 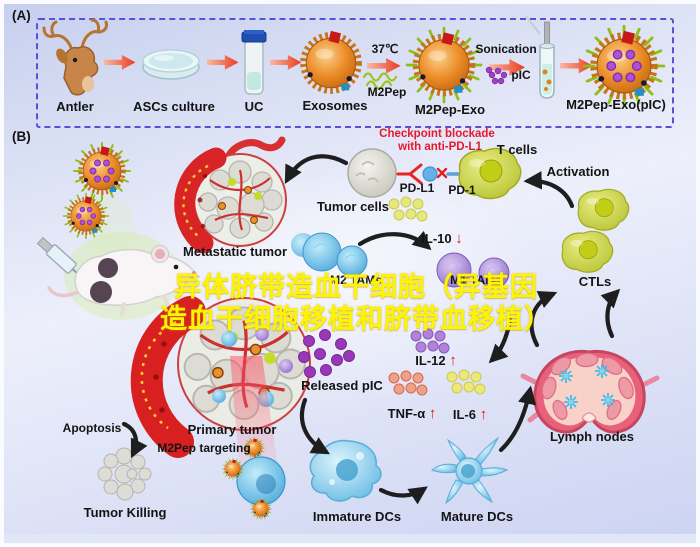 I want to click on label-m1-tams: M1 TAMs, so click(x=476, y=280).